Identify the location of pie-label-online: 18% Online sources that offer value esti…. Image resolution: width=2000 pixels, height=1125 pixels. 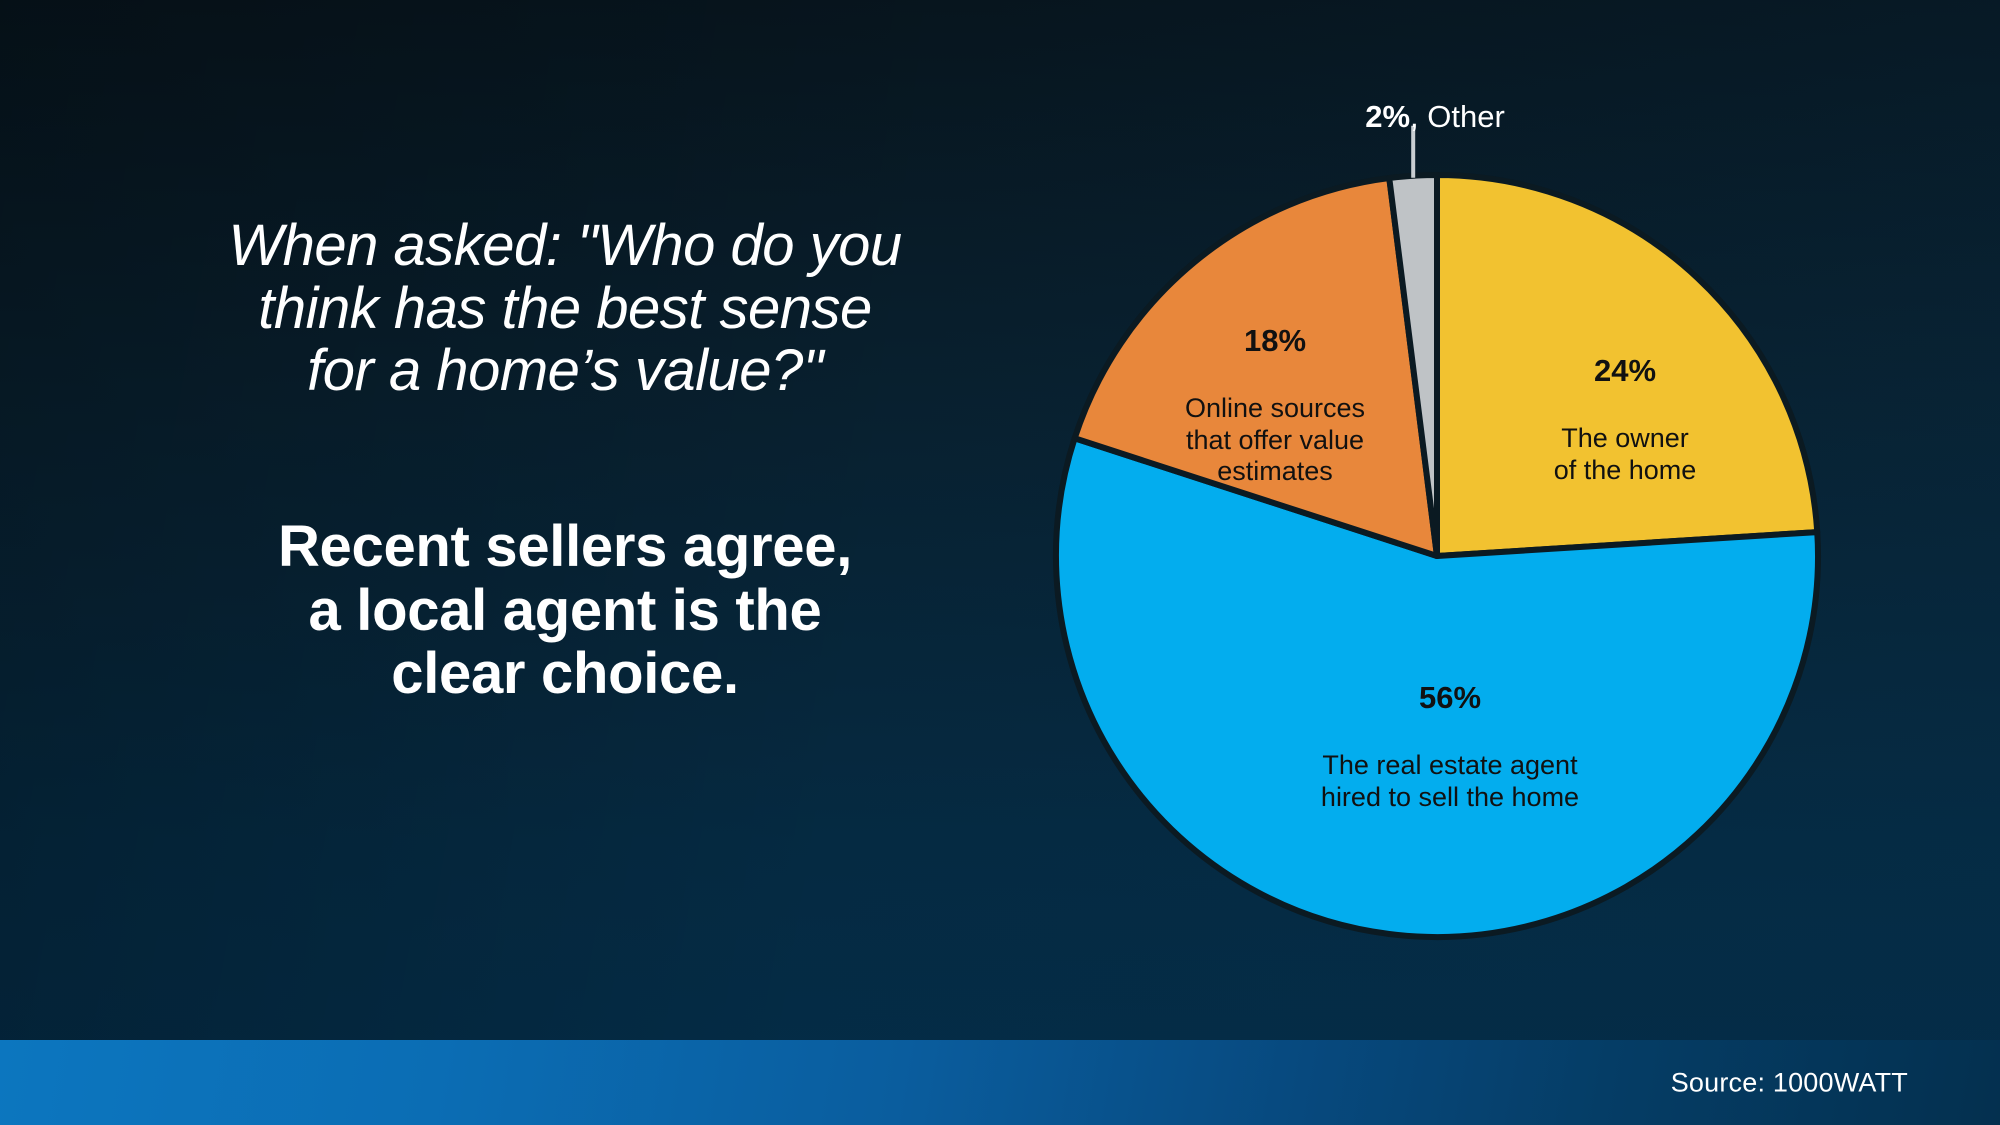
(1275, 388).